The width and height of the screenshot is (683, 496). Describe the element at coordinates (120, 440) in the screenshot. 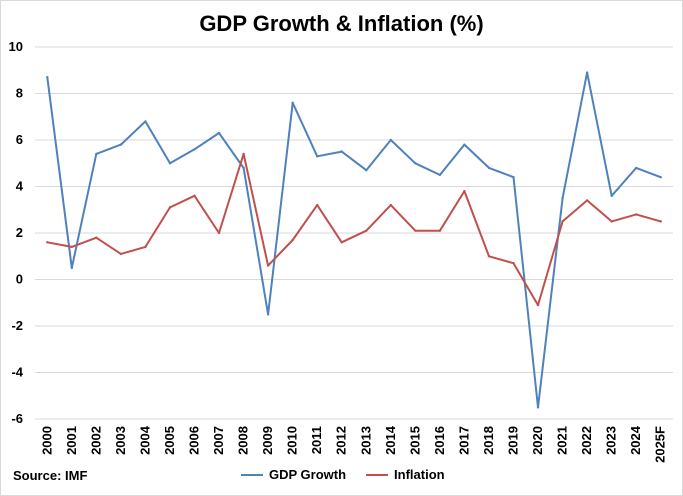

I see `x-tick-label: 2003` at that location.